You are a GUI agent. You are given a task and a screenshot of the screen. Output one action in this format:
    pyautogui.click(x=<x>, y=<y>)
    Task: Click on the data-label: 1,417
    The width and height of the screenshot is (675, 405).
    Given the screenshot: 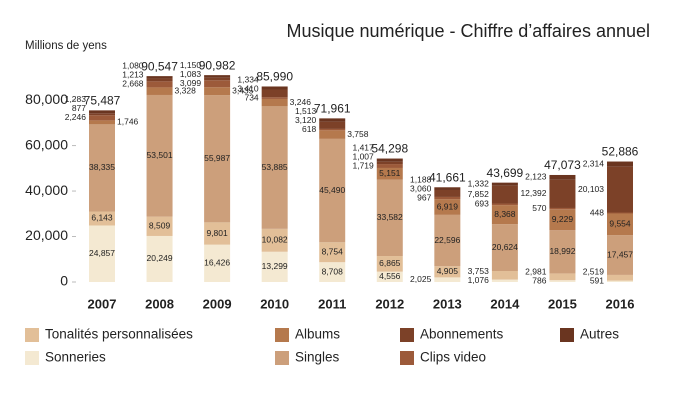 What is the action you would take?
    pyautogui.click(x=363, y=147)
    